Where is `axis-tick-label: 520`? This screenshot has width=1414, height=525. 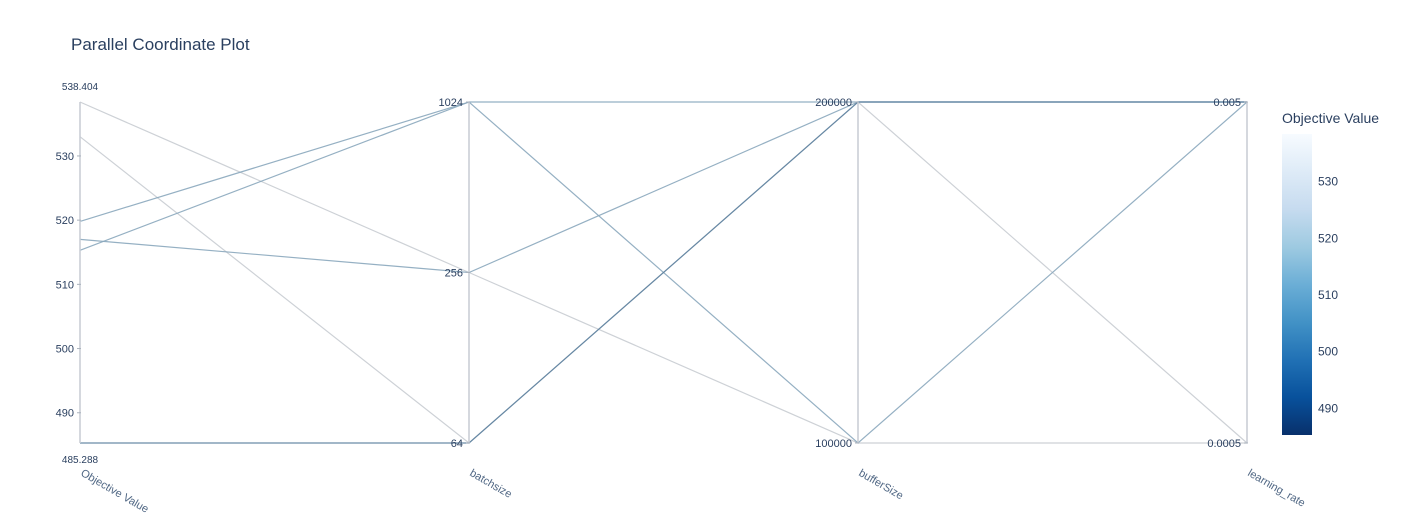
axis-tick-label: 520 is located at coordinates (65, 221).